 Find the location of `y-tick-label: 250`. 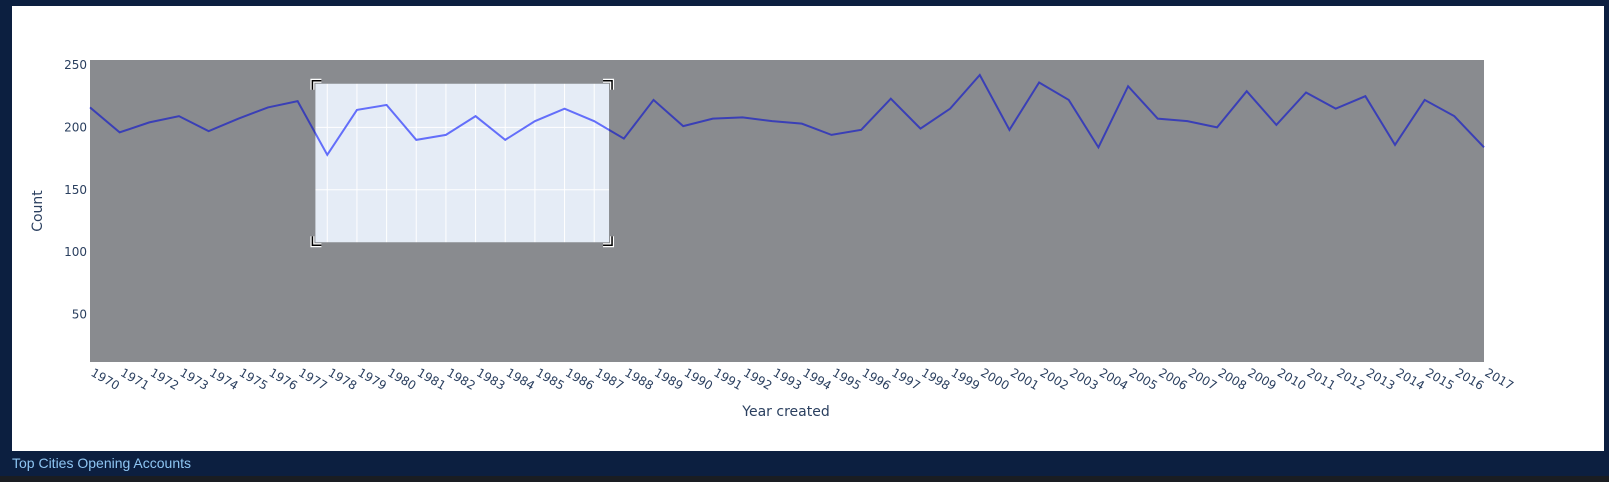

y-tick-label: 250 is located at coordinates (75, 65).